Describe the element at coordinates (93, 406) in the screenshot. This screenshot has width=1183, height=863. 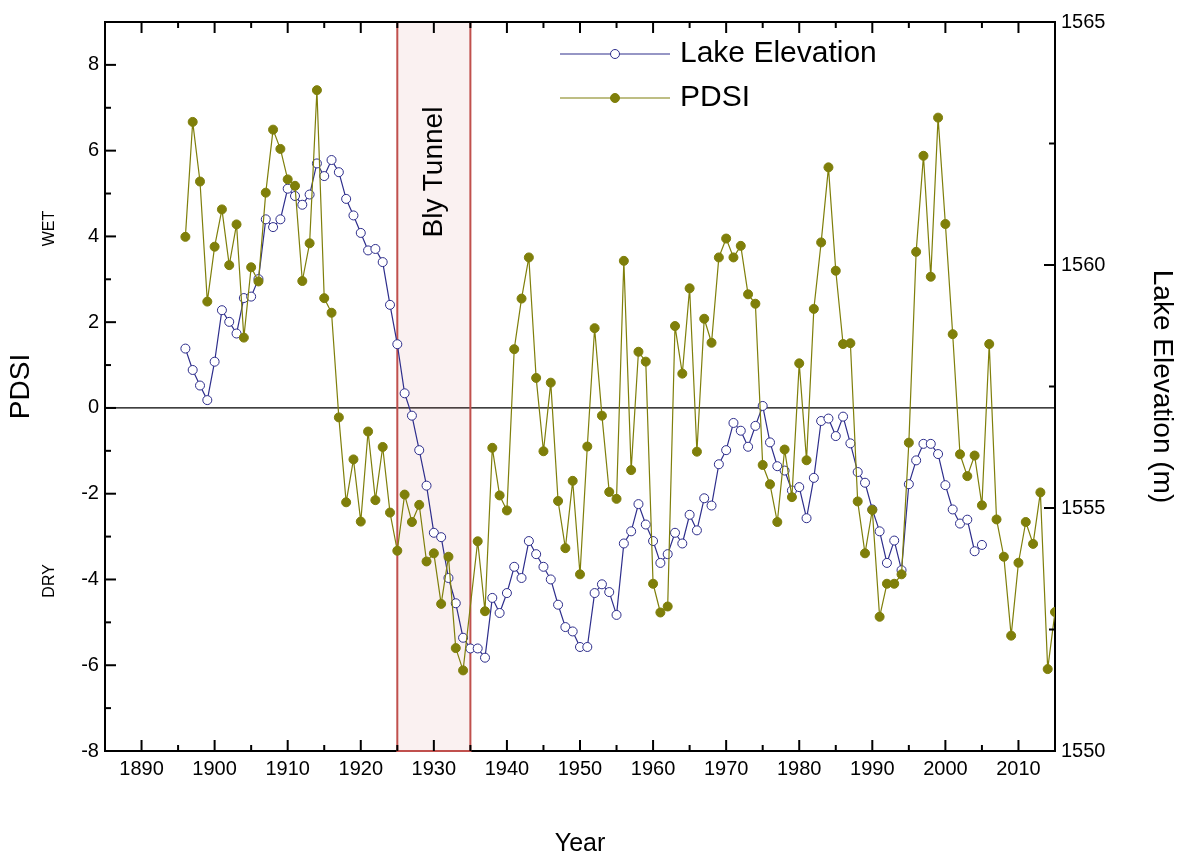
I see `y-tick-label: 0` at that location.